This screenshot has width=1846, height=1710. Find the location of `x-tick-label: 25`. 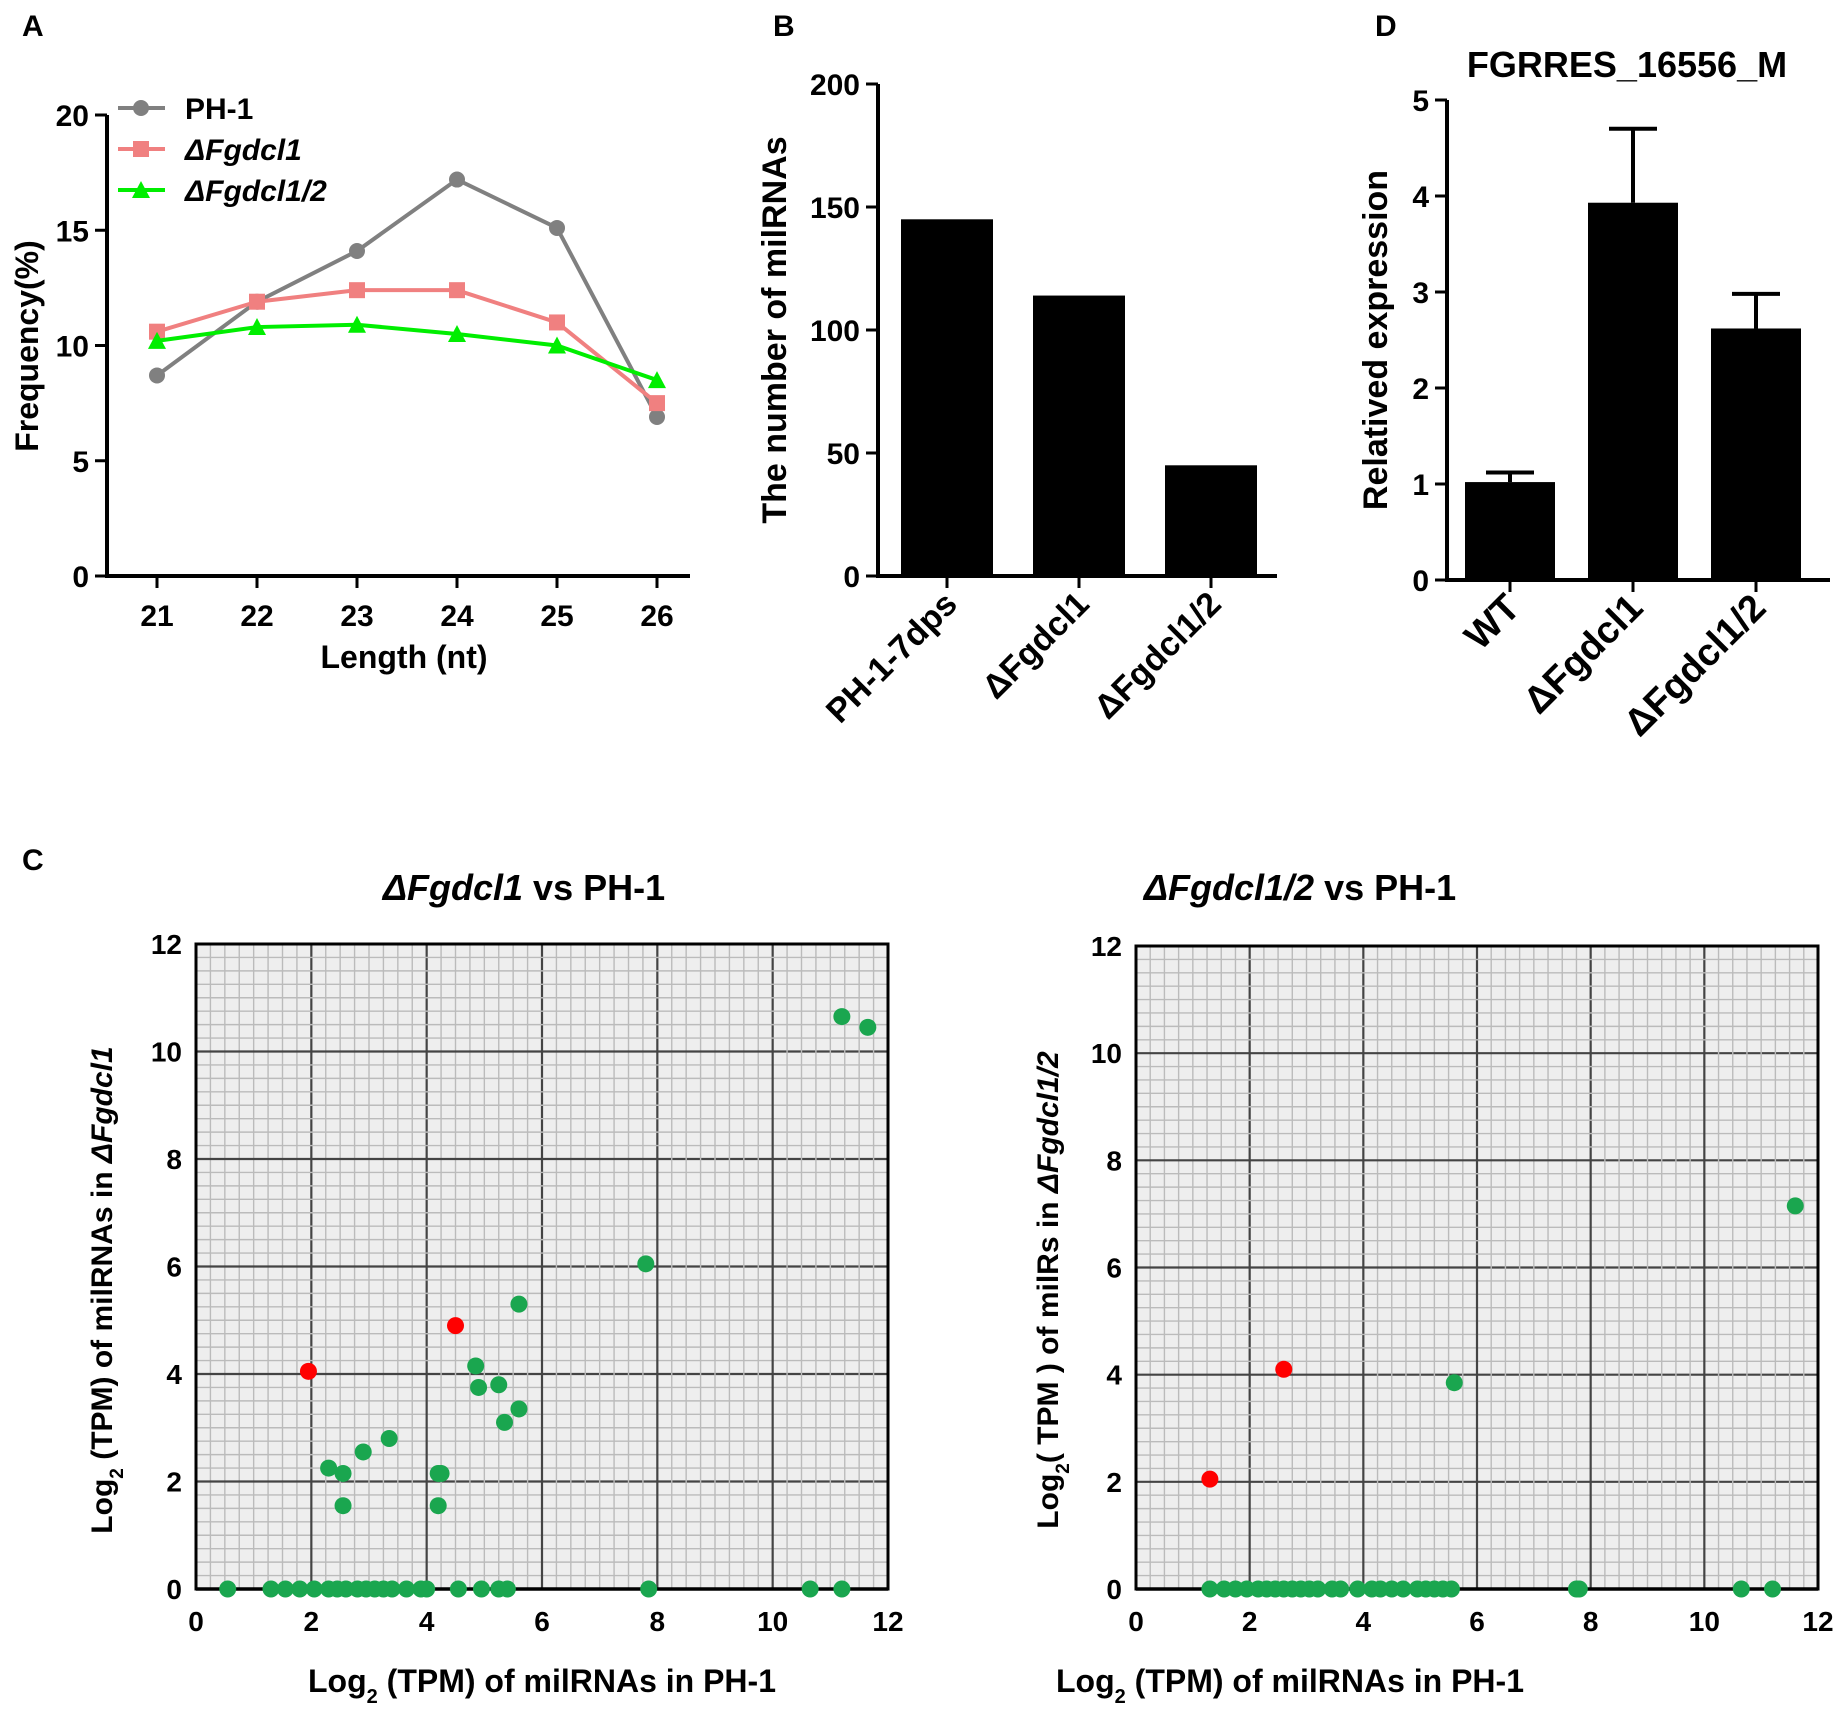

x-tick-label: 25 is located at coordinates (556, 616).